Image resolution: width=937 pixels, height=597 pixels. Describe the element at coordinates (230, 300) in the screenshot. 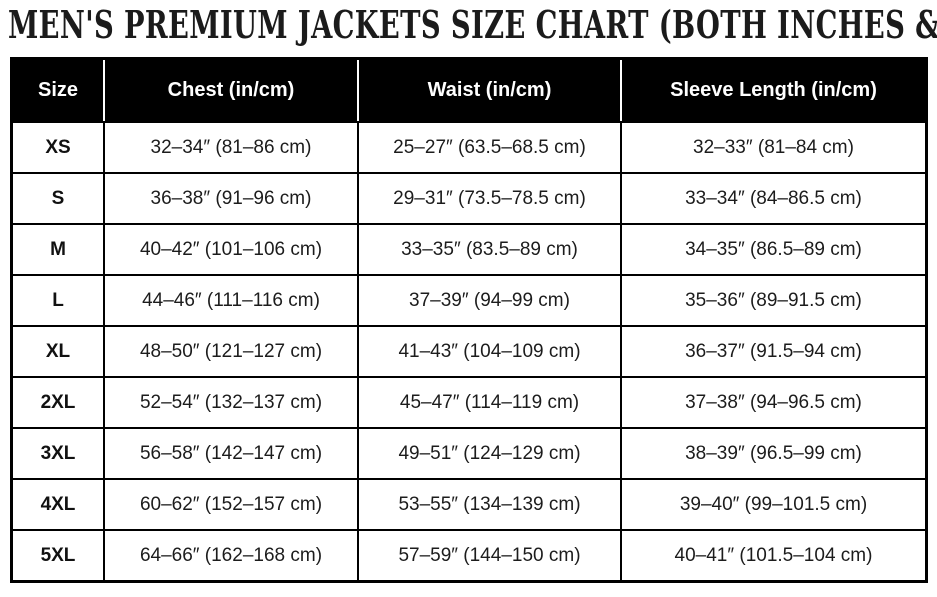

I see `chest-cell: 44–46″ (111–116 cm)` at that location.